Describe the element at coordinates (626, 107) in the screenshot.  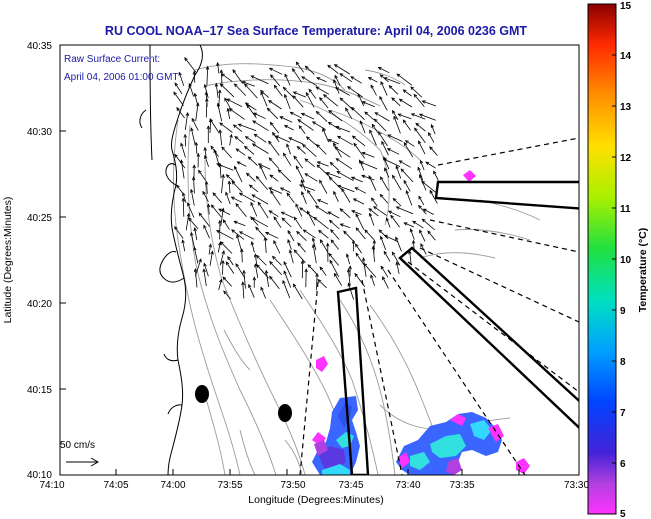
I see `colorbar-tick-label: 13` at that location.